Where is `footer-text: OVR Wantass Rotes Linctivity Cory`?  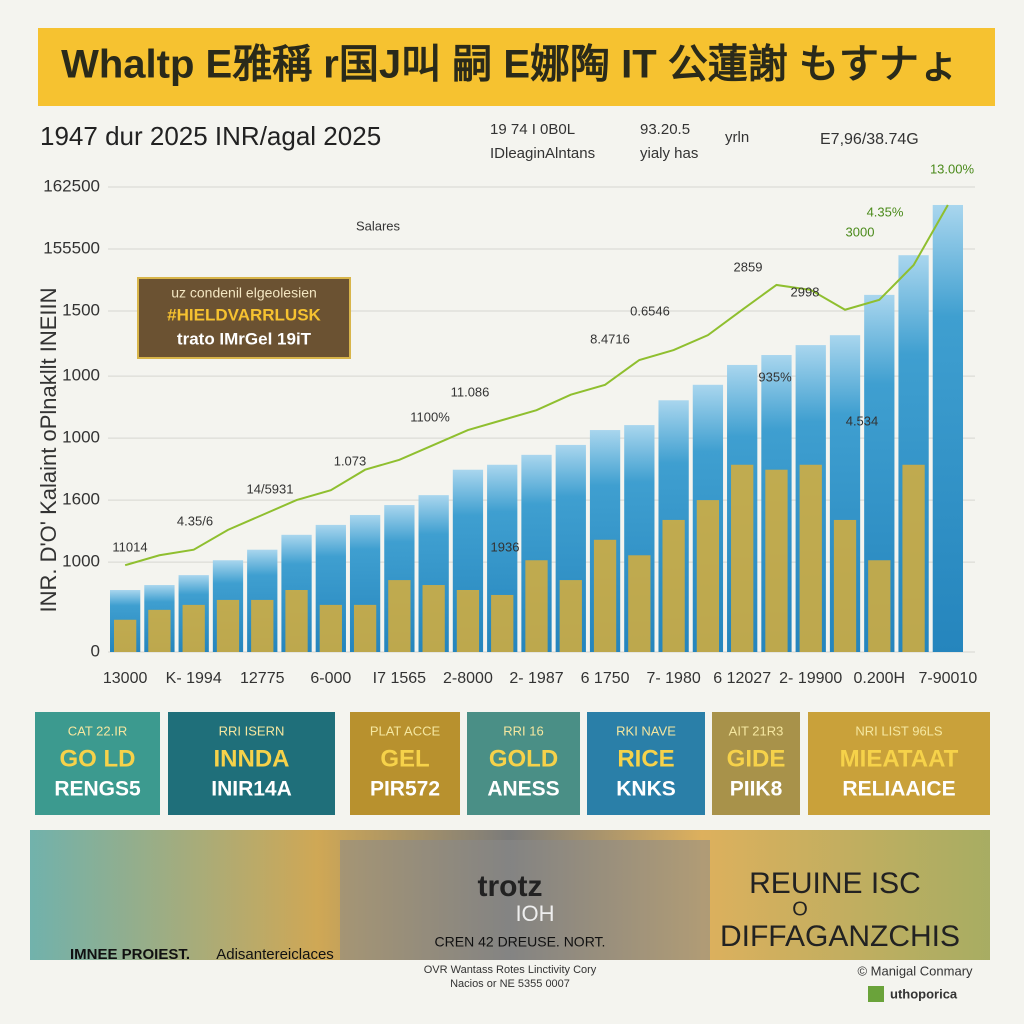 footer-text: OVR Wantass Rotes Linctivity Cory is located at coordinates (510, 970).